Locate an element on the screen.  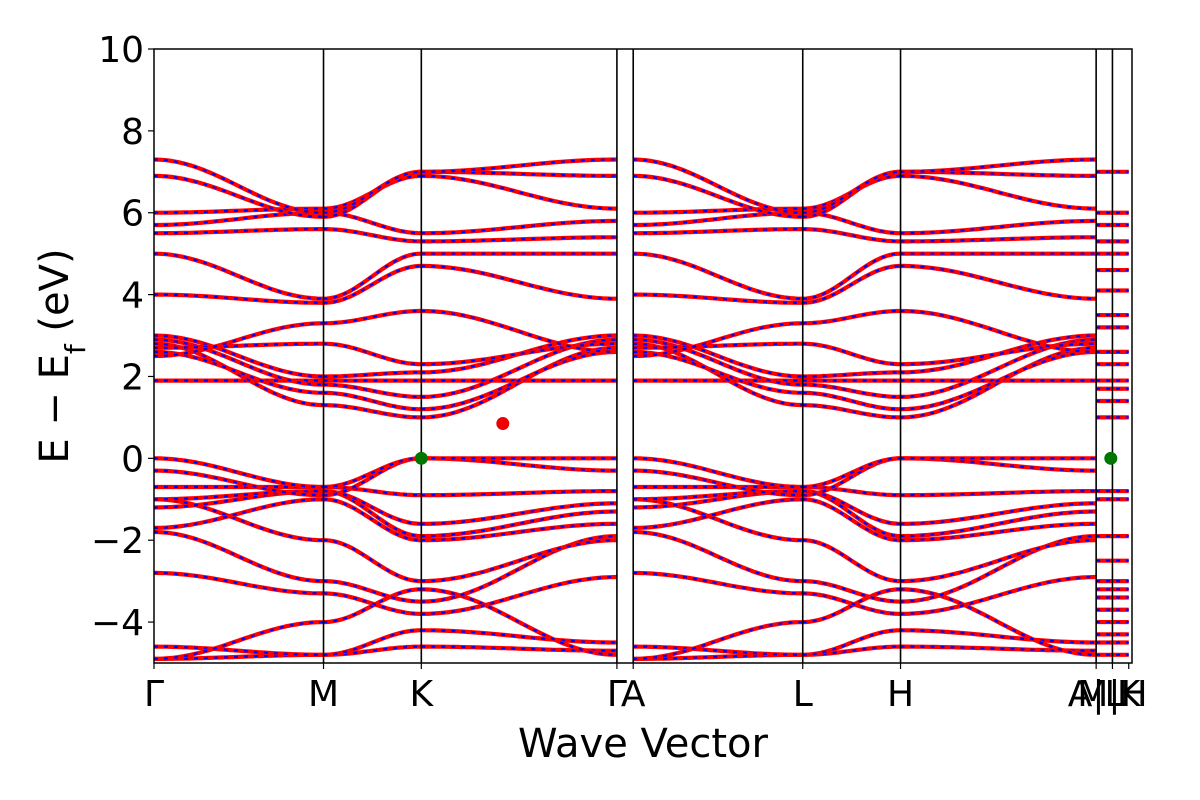
x-tick-label-2: K is located at coordinates (422, 694).